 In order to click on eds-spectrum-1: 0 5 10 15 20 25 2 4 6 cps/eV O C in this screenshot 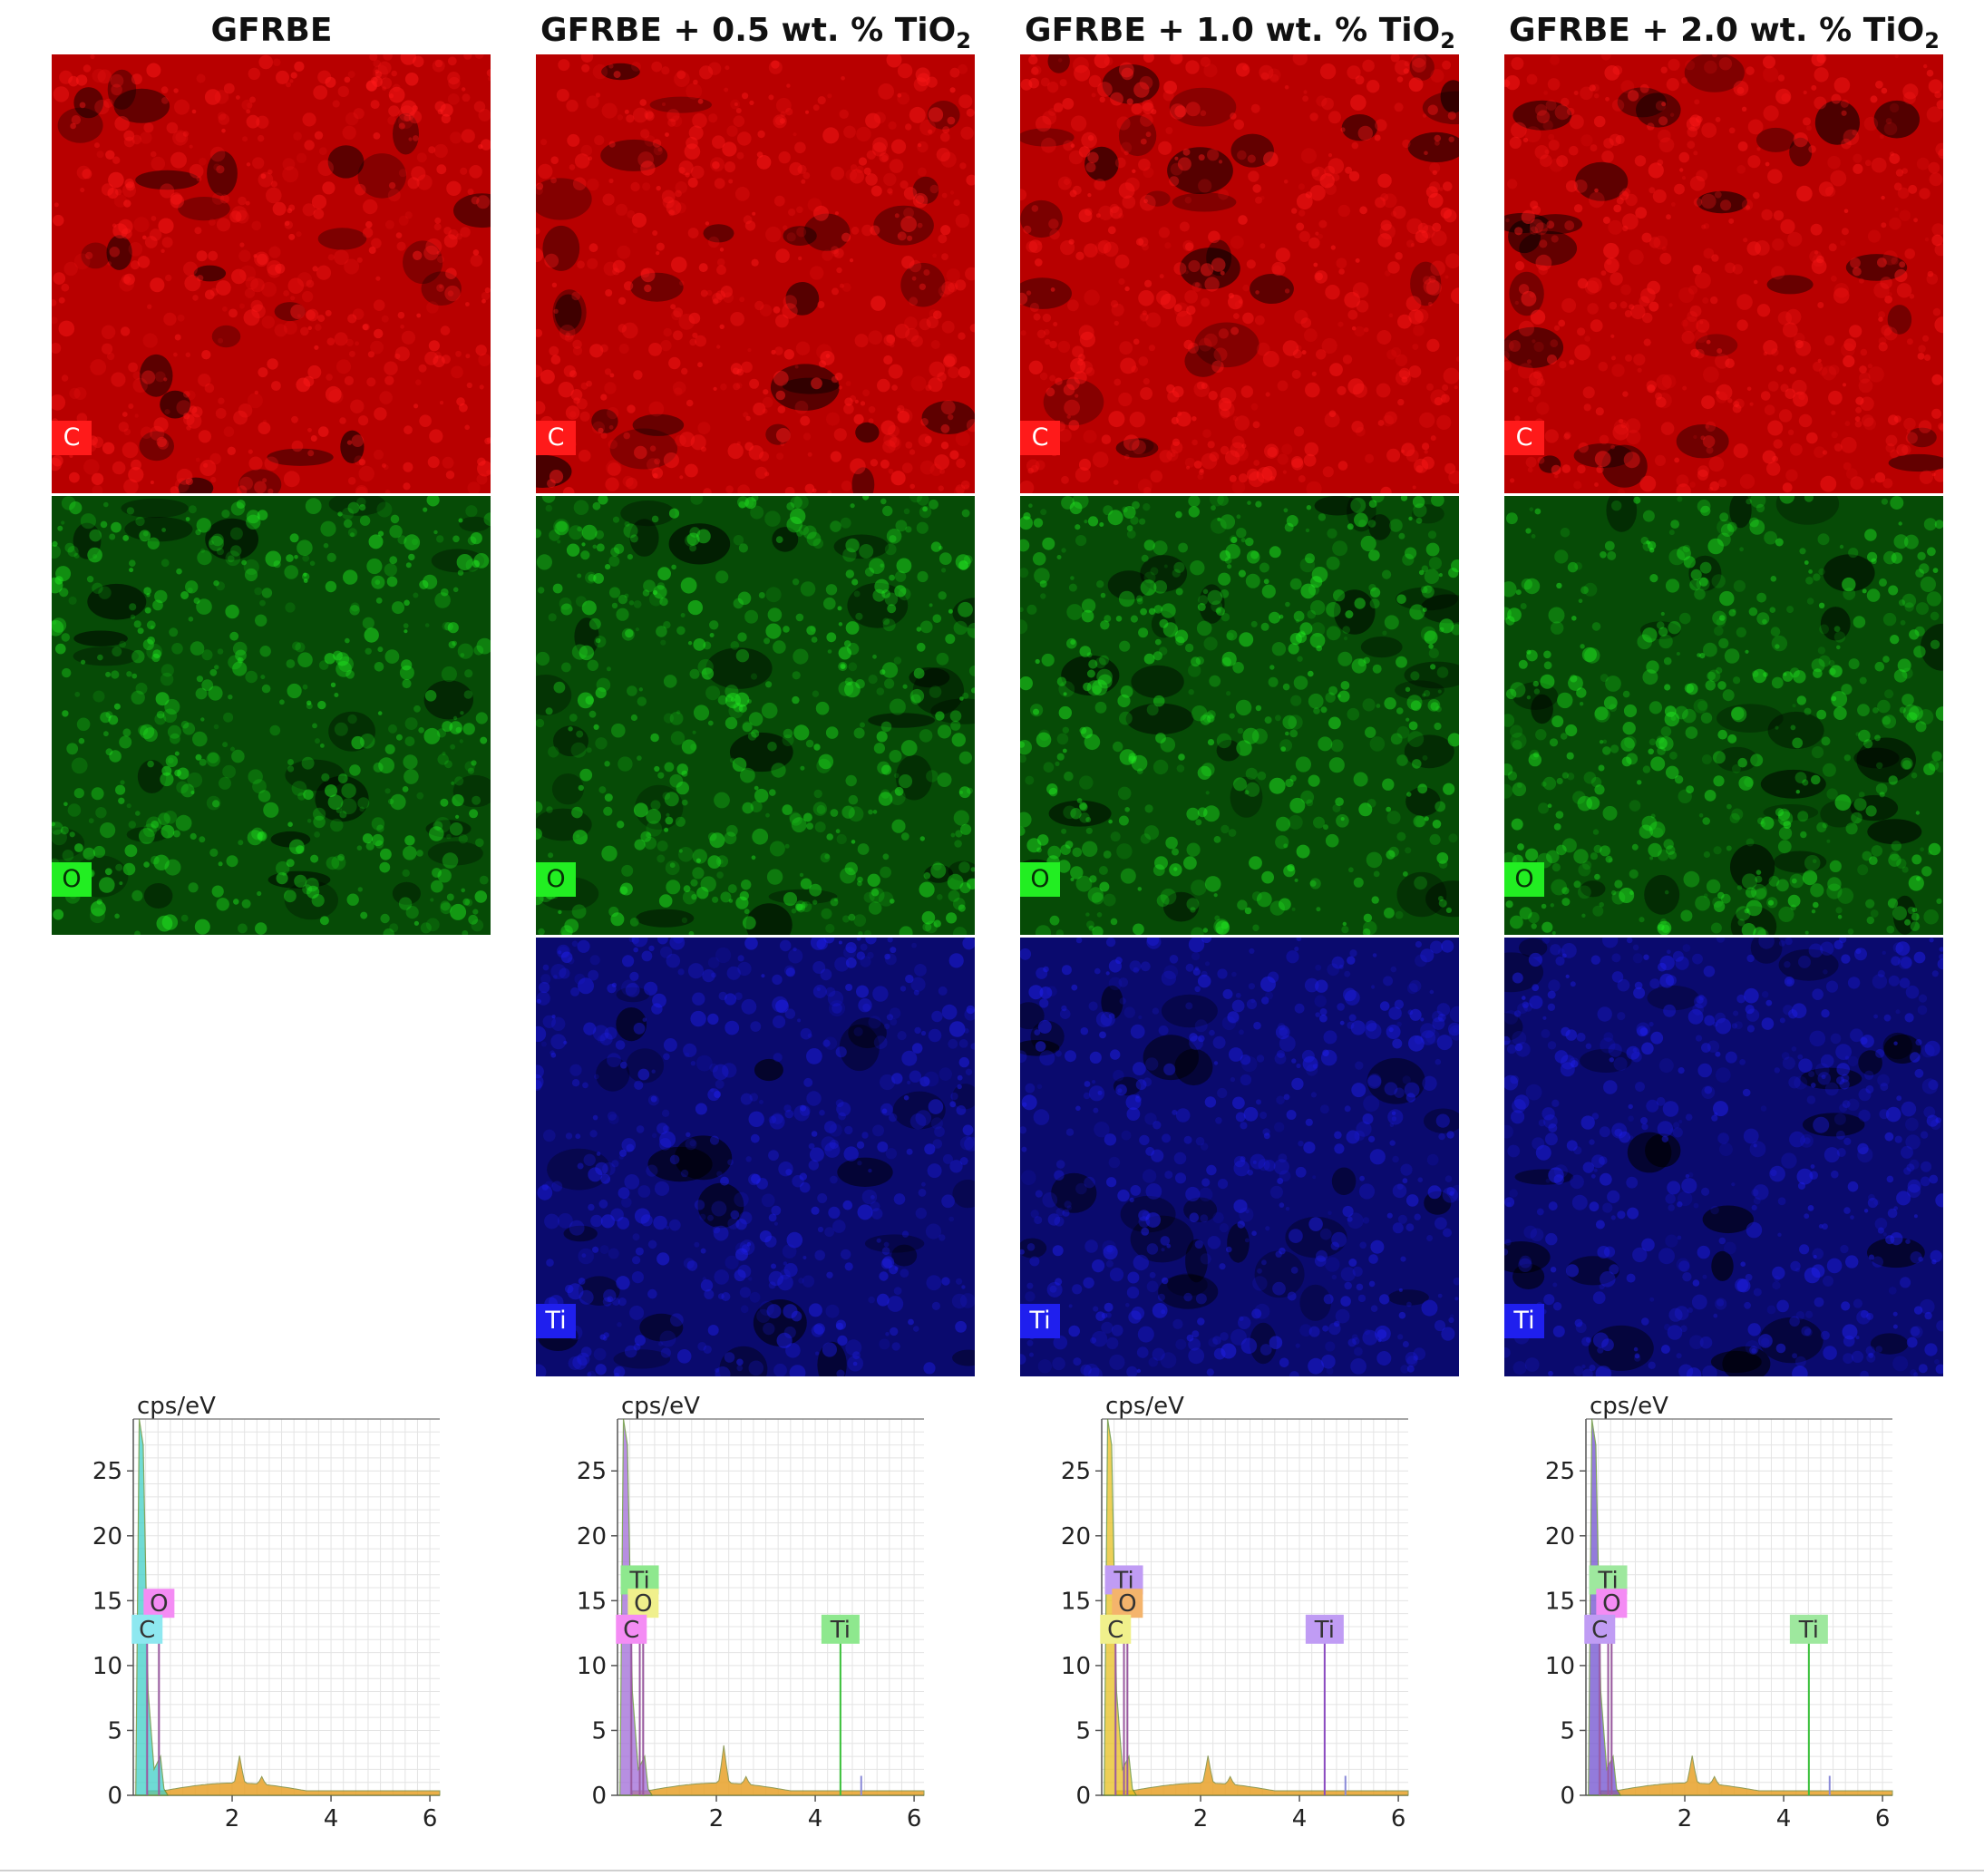, I will do `click(265, 1623)`.